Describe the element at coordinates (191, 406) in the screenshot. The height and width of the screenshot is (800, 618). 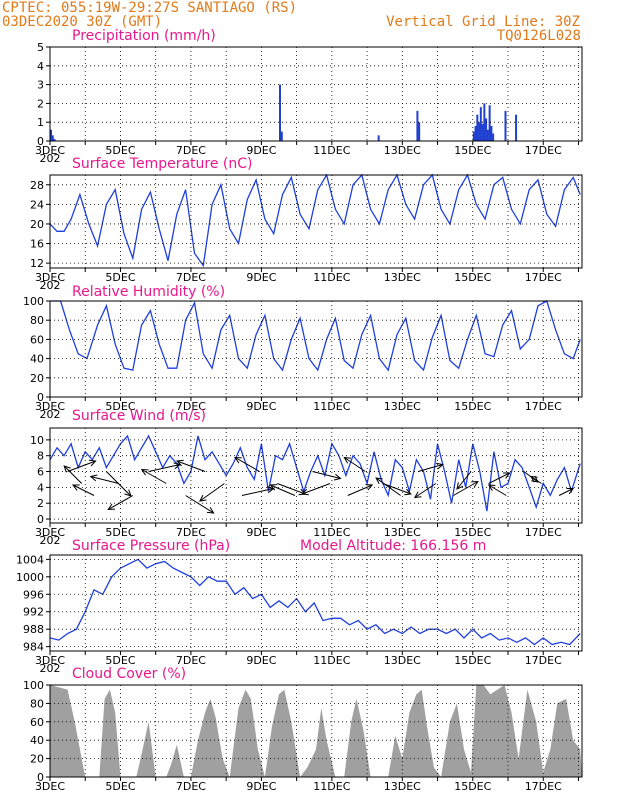
I see `rh-xtick-label: 7DEC` at that location.